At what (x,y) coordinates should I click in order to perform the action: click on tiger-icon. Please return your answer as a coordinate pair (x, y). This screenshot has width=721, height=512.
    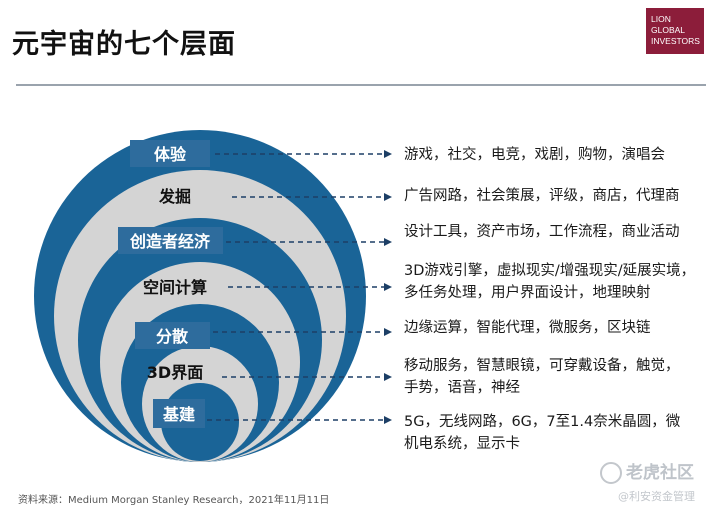
    Looking at the image, I should click on (611, 473).